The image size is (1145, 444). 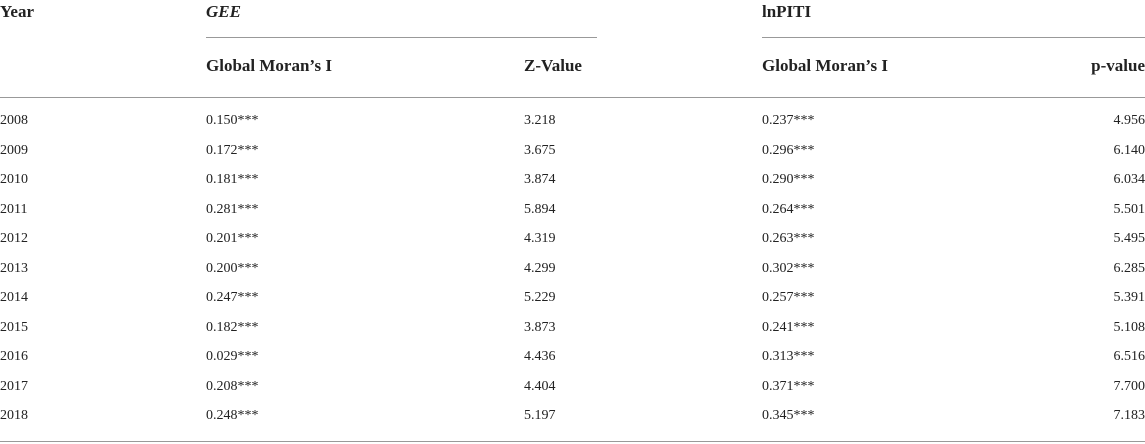 What do you see at coordinates (14, 356) in the screenshot?
I see `year-cell: 2016` at bounding box center [14, 356].